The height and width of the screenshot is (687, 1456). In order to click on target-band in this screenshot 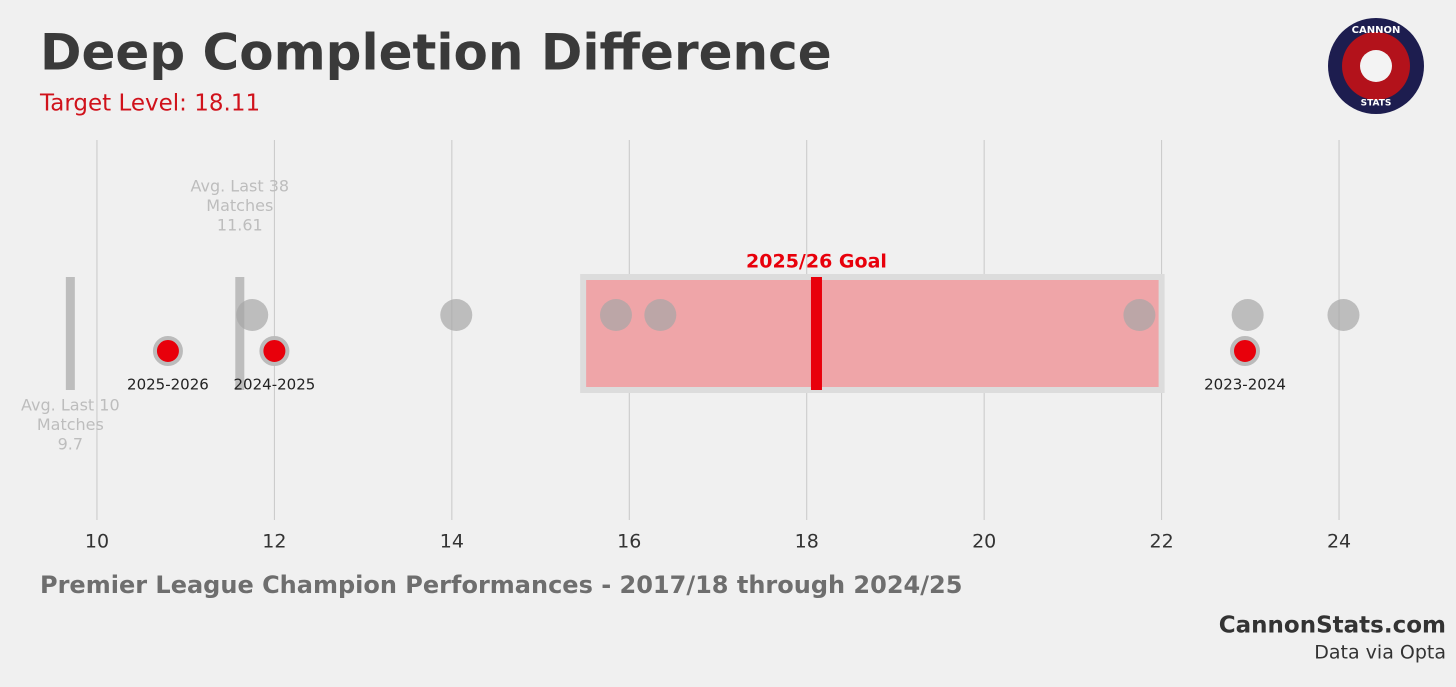, I will do `click(872, 333)`.